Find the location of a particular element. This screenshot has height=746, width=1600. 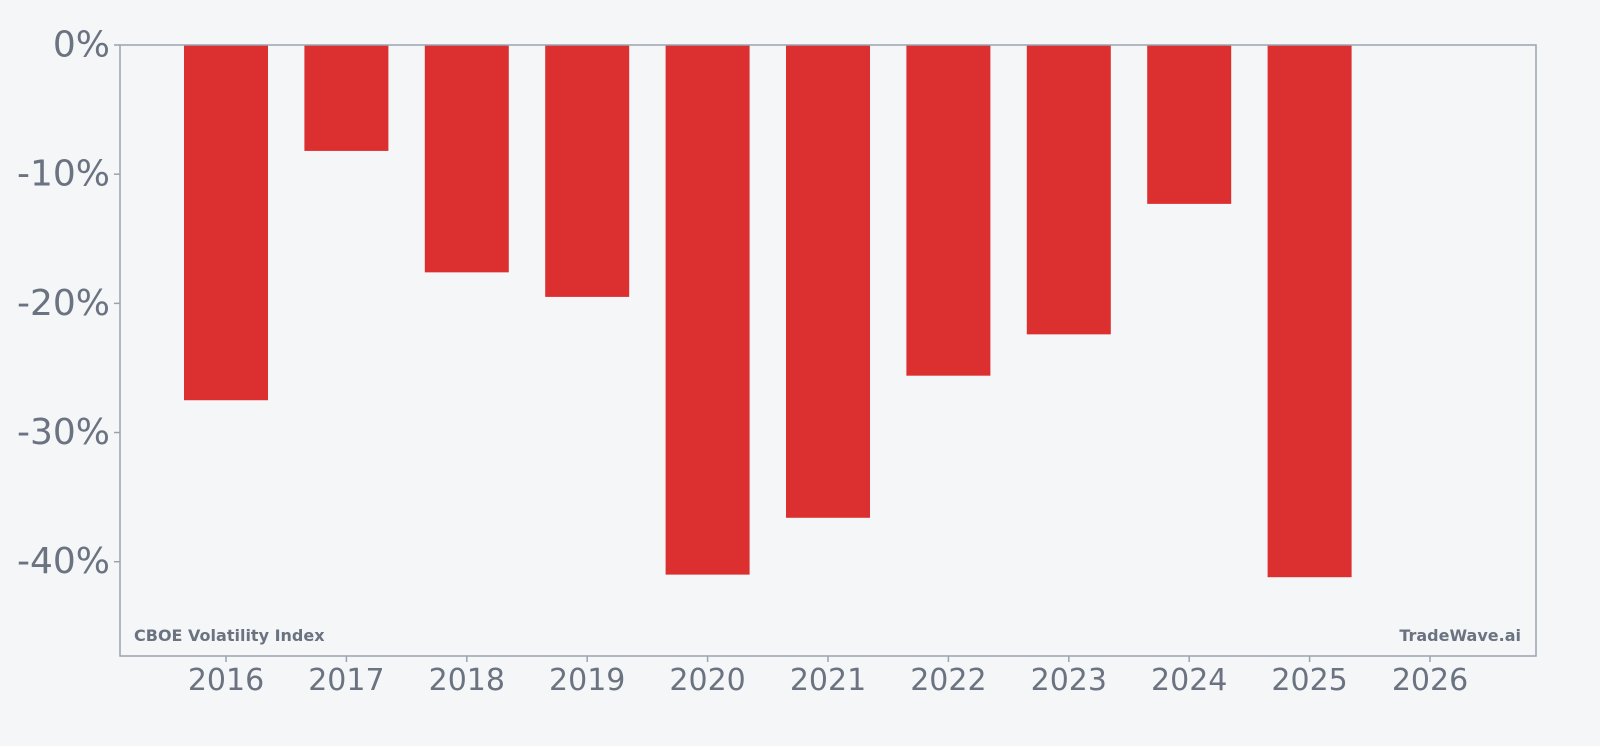

bar-2020 is located at coordinates (707, 310).